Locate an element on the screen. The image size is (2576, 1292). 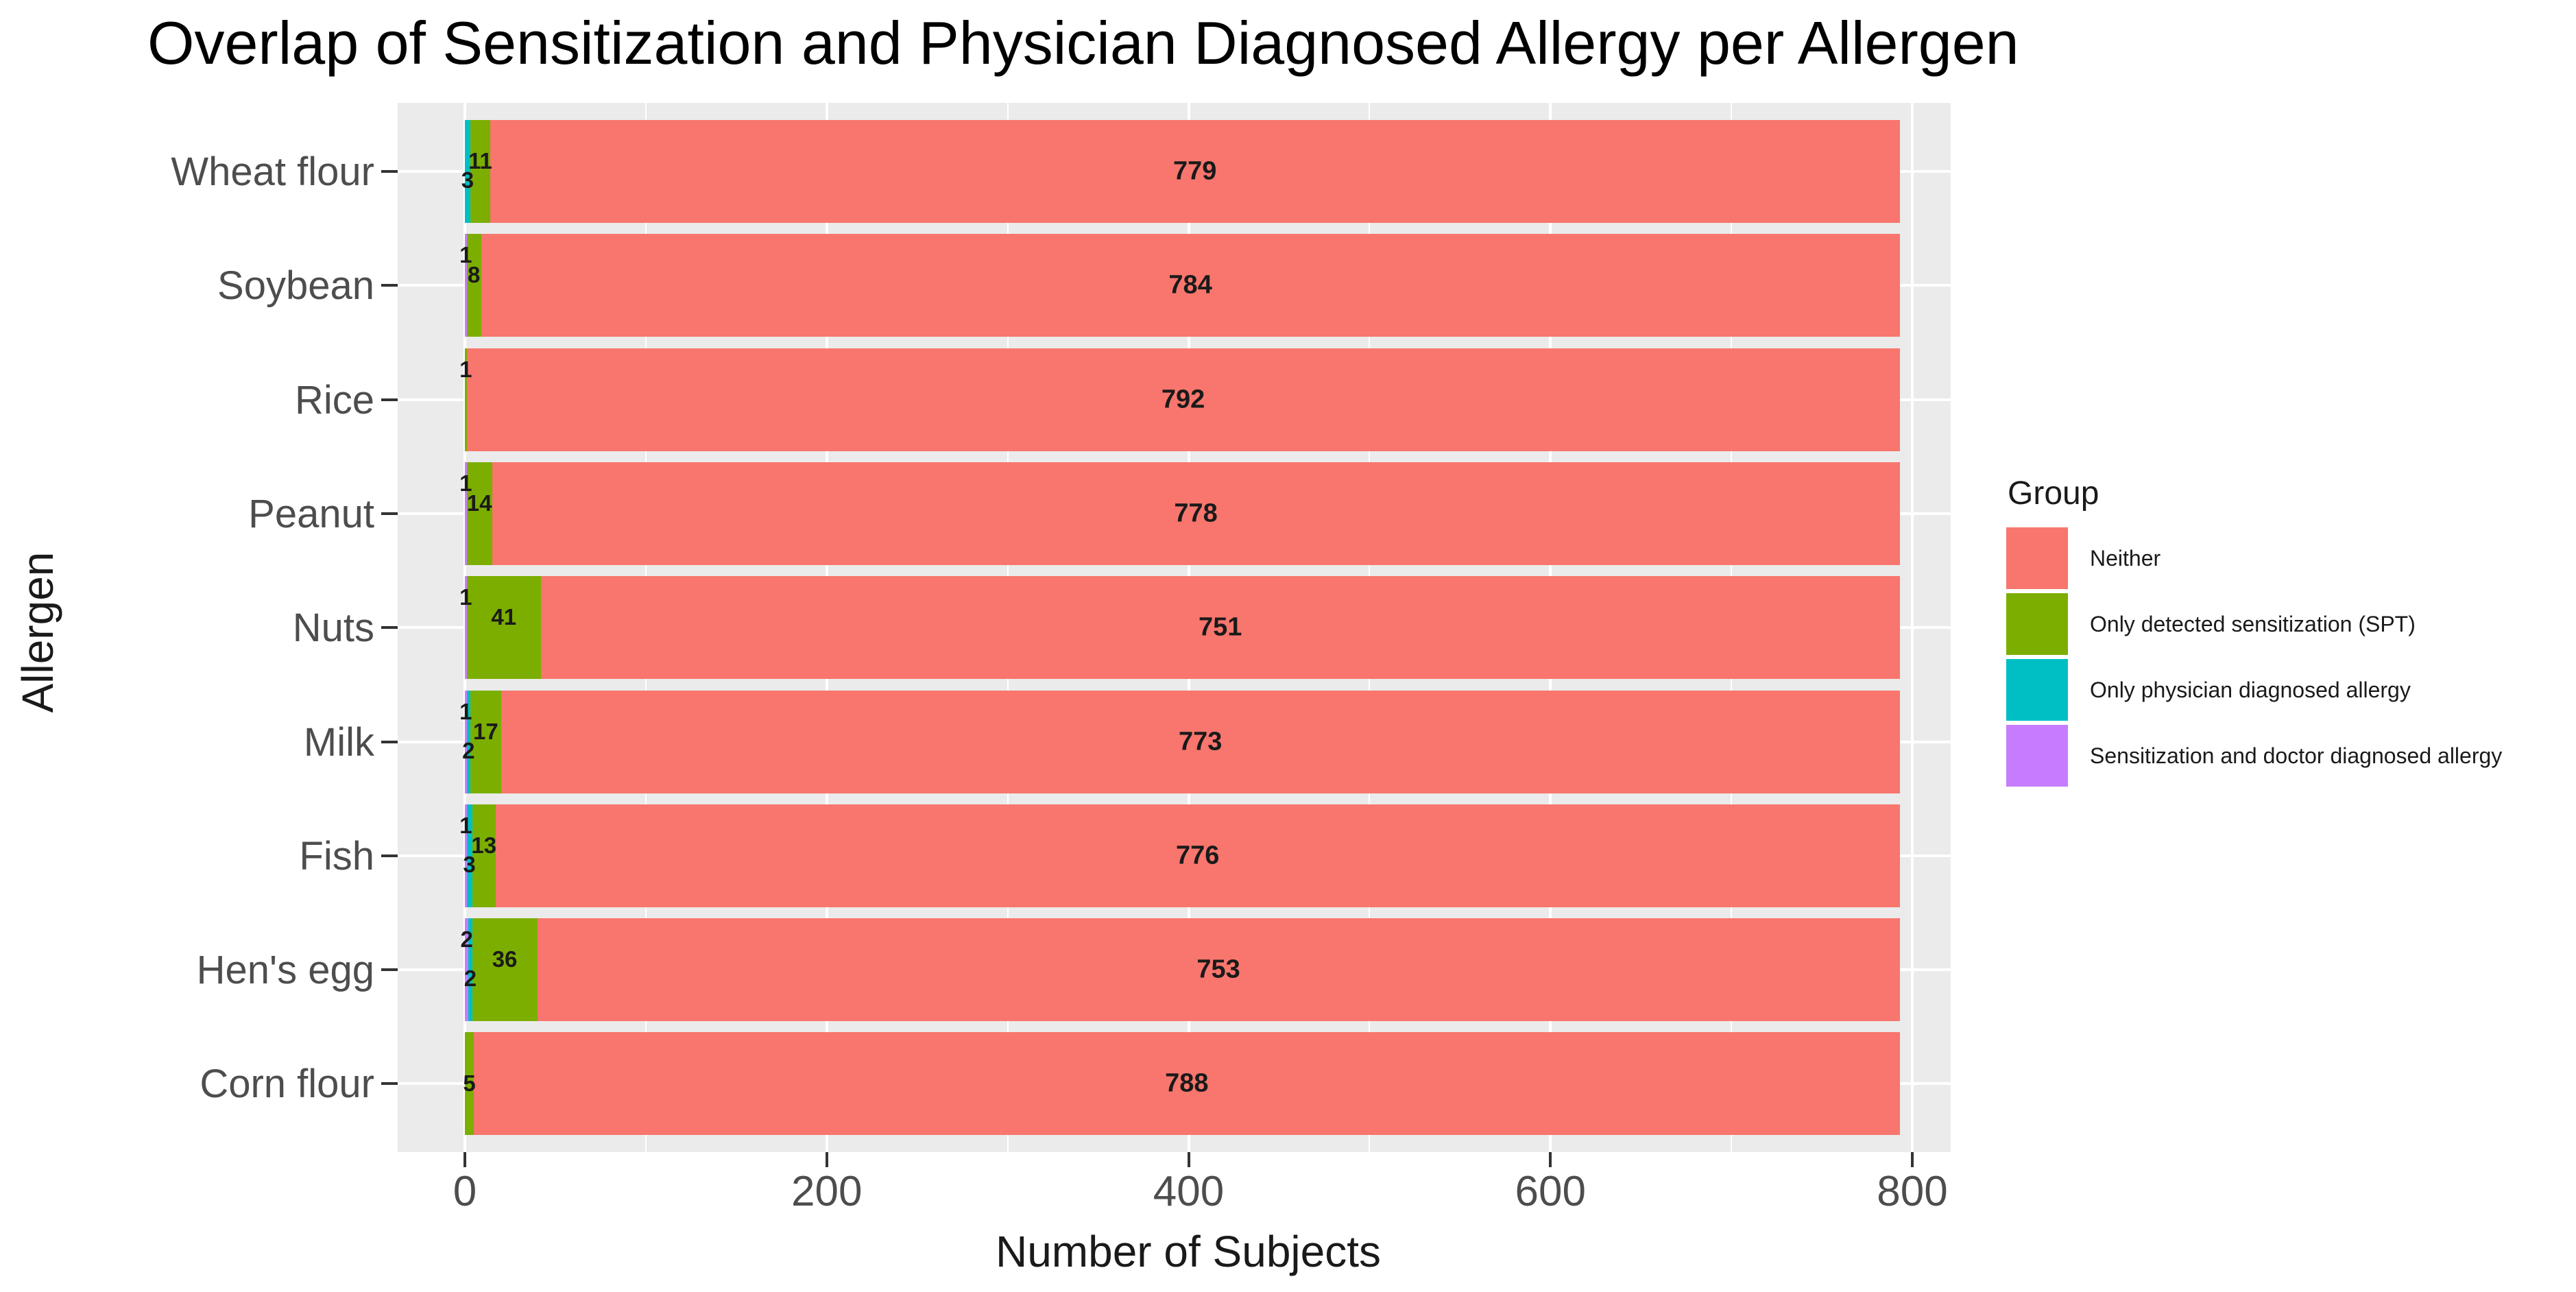
legend-item-only-physician-diagnosed-allergy: Only physician diagnosed allergy is located at coordinates (2290, 690).